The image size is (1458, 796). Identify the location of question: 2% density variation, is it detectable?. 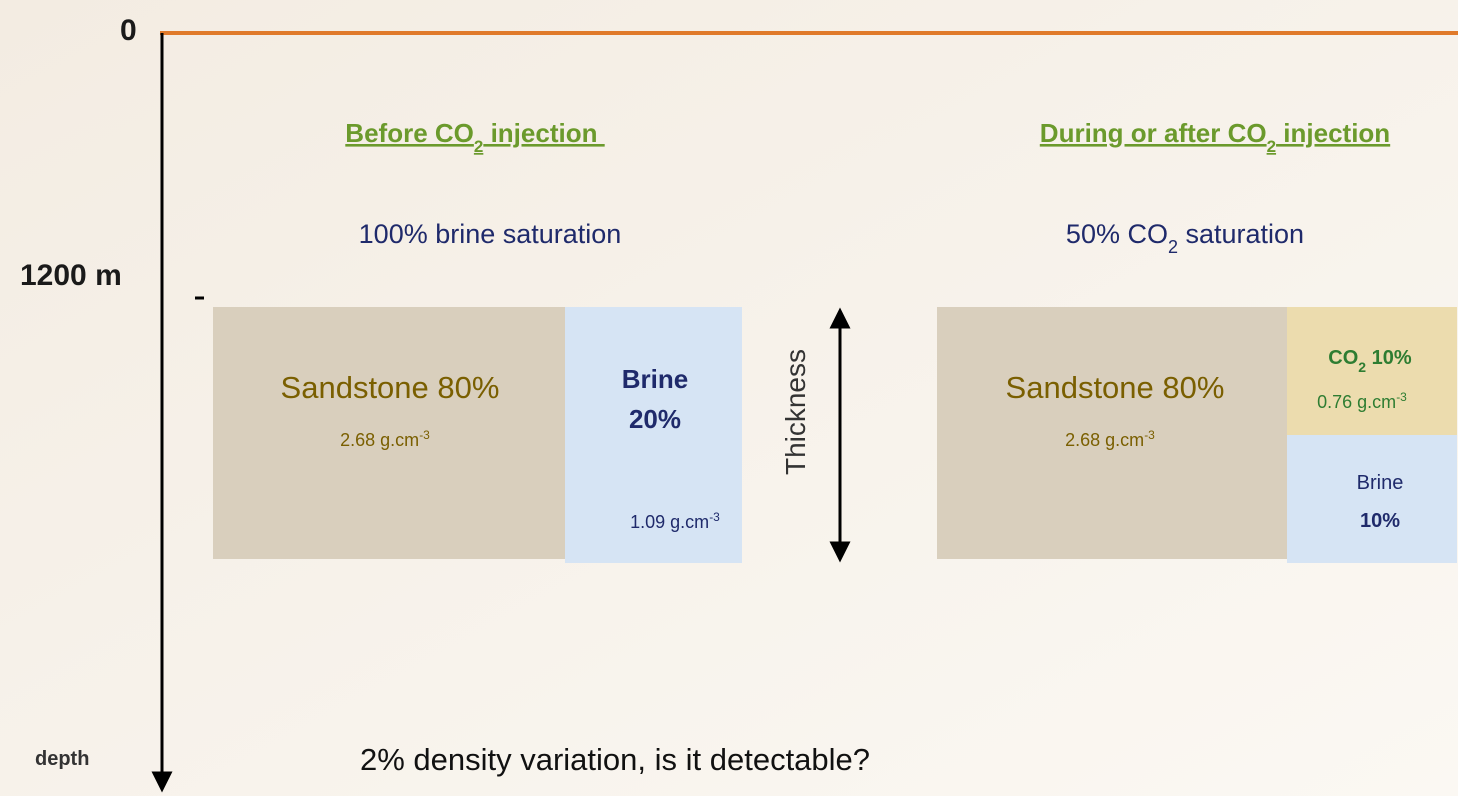
(615, 759).